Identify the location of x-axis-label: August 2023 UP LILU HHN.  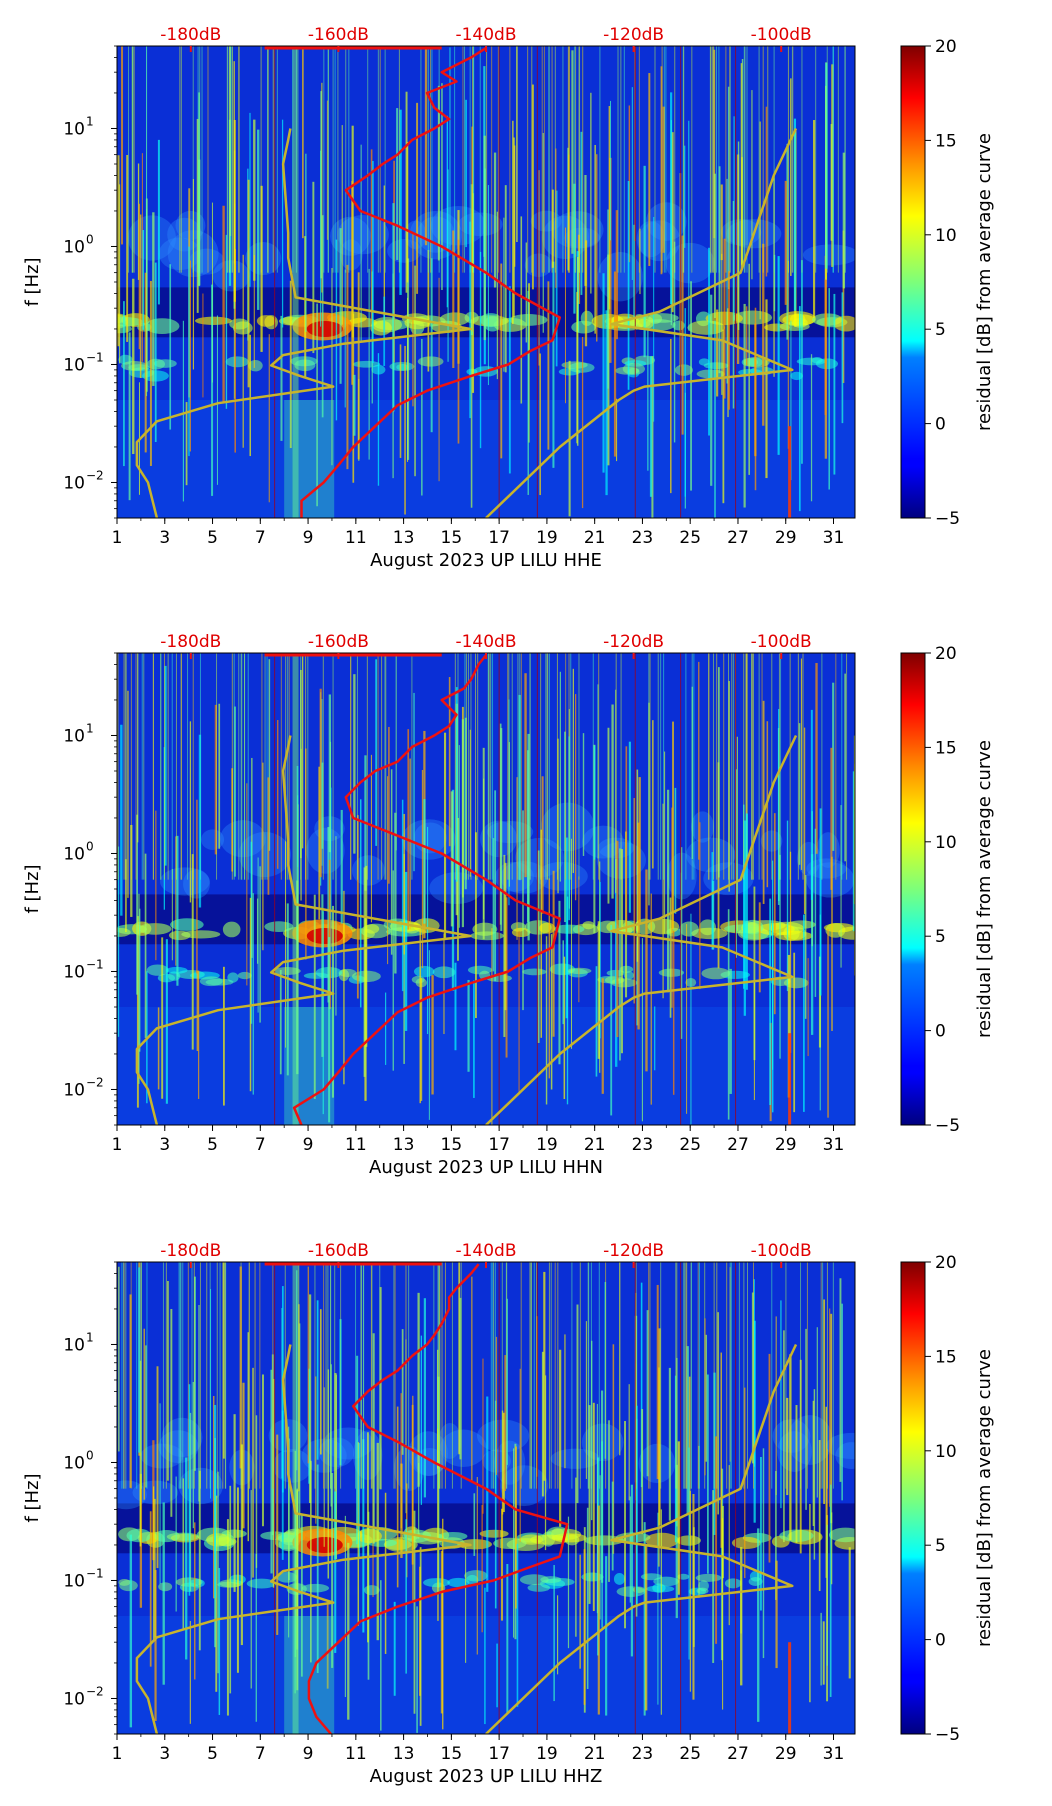
(486, 1167).